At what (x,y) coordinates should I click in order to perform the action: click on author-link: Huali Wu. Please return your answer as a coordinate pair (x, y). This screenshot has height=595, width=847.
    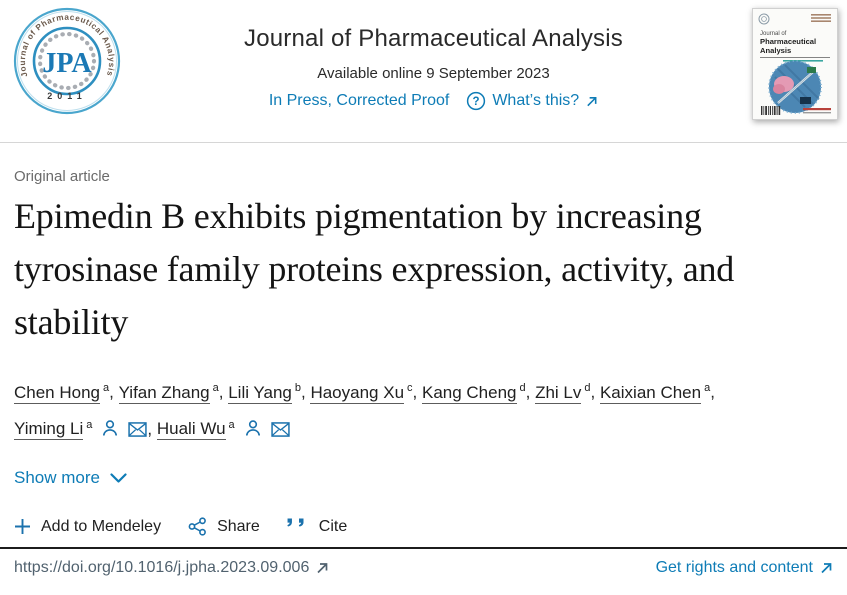
    Looking at the image, I should click on (191, 430).